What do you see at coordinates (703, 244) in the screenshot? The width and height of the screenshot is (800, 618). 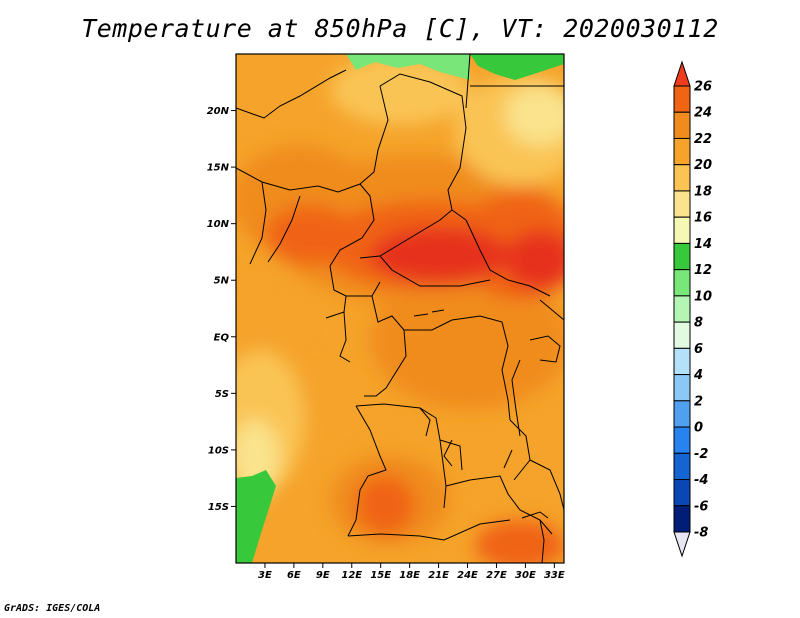 I see `colorbar-label: 14` at bounding box center [703, 244].